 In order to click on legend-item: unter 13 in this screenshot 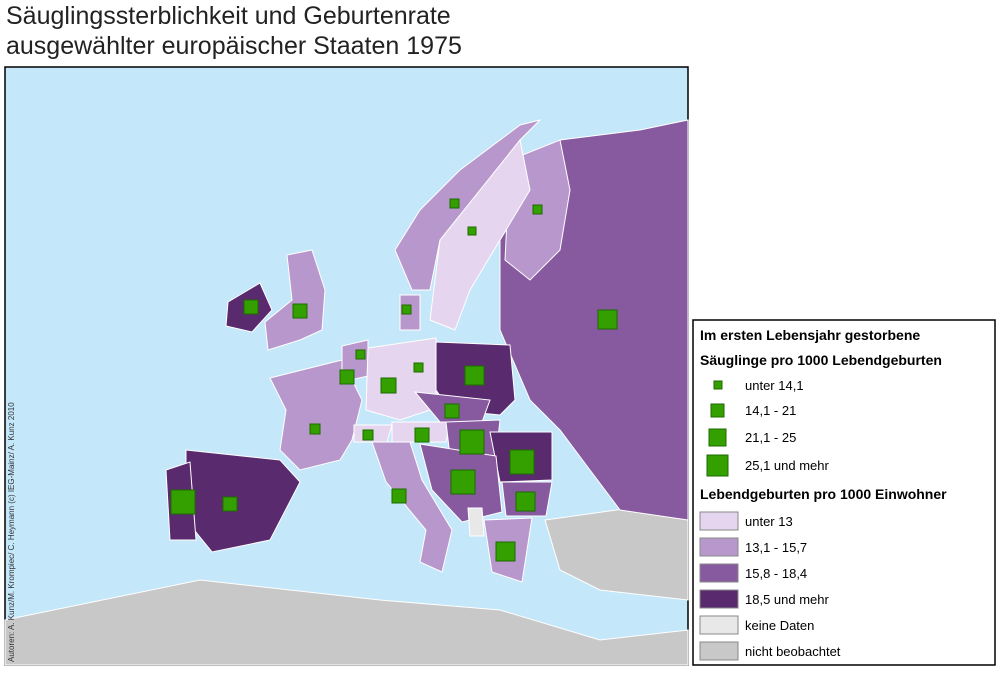, I will do `click(769, 521)`.